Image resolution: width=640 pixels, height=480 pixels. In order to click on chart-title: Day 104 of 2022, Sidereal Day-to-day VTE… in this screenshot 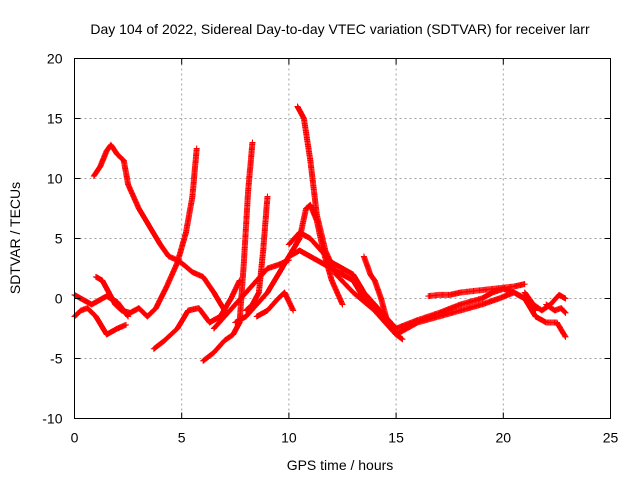, I will do `click(340, 29)`.